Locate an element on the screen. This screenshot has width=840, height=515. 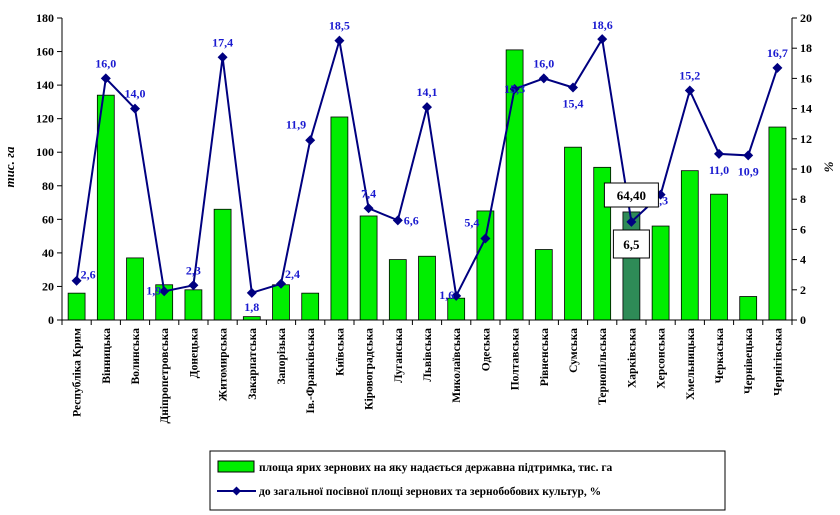
x-axis-category-label: Закарпатська is located at coordinates (253, 364).